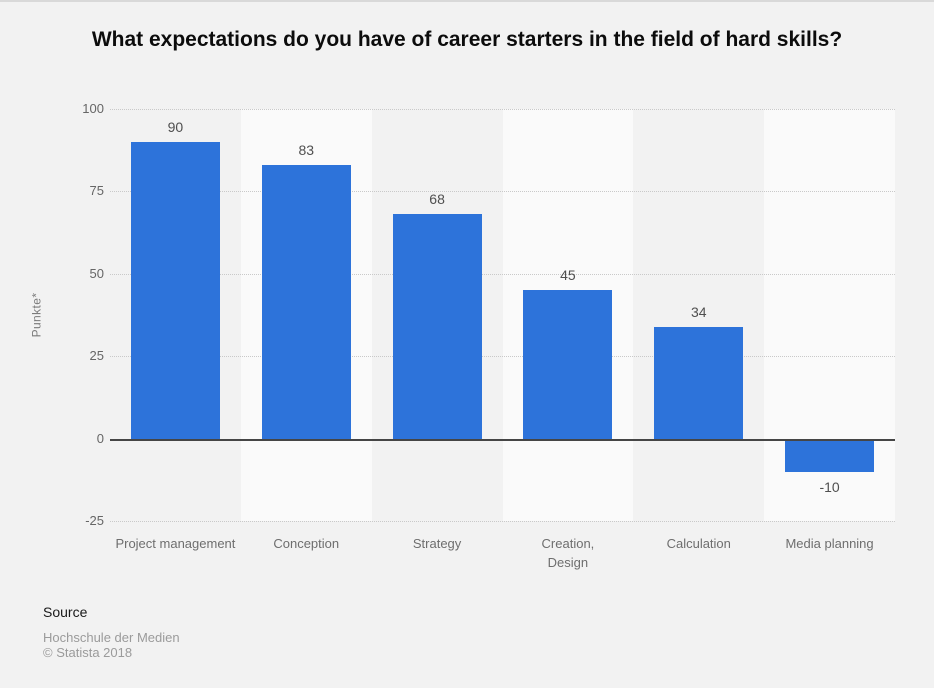 The height and width of the screenshot is (688, 934). Describe the element at coordinates (96, 356) in the screenshot. I see `y-tick-label: 25` at that location.